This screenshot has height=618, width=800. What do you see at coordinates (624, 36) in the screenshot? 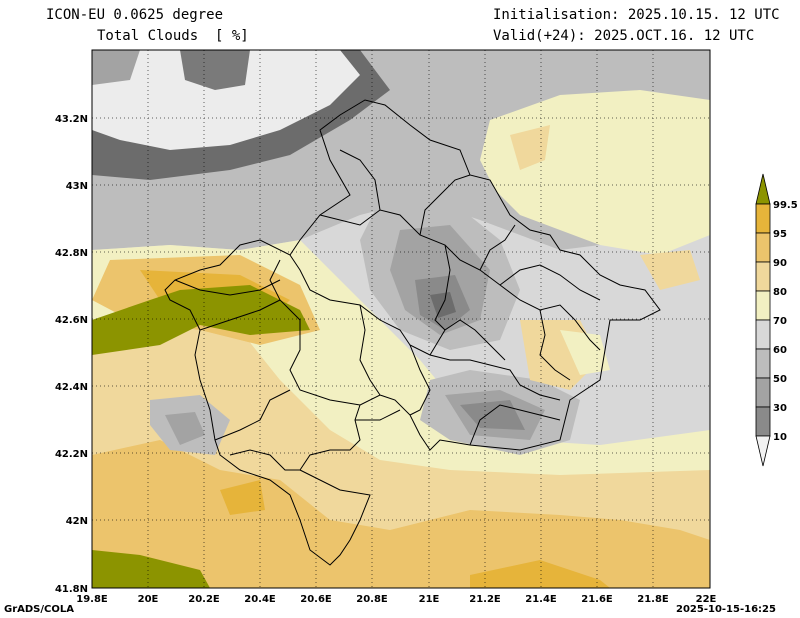
I see `valid-time: Valid(+24): 2025.OCT.16. 12 UTC` at bounding box center [624, 36].